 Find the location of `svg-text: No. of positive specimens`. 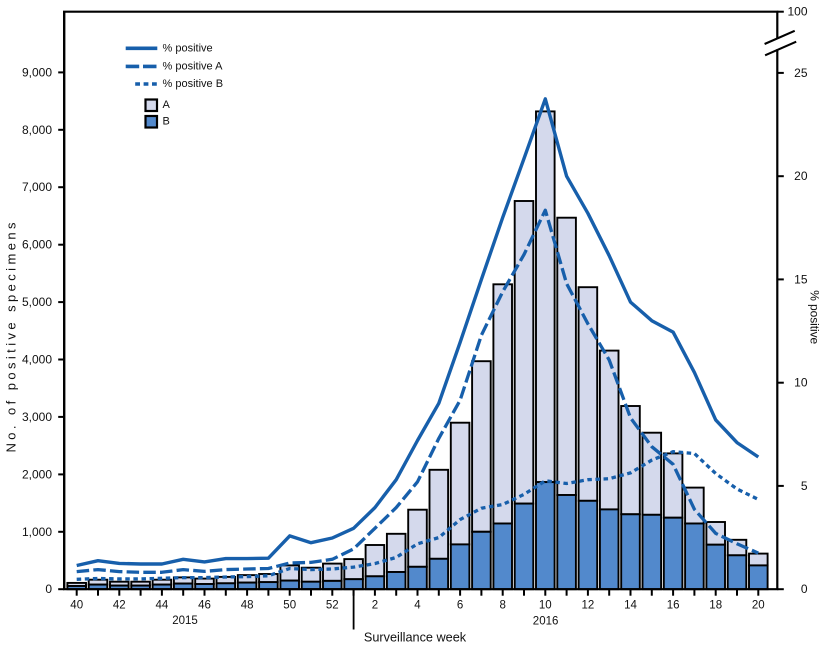

svg-text: No. of positive specimens is located at coordinates (11, 337).